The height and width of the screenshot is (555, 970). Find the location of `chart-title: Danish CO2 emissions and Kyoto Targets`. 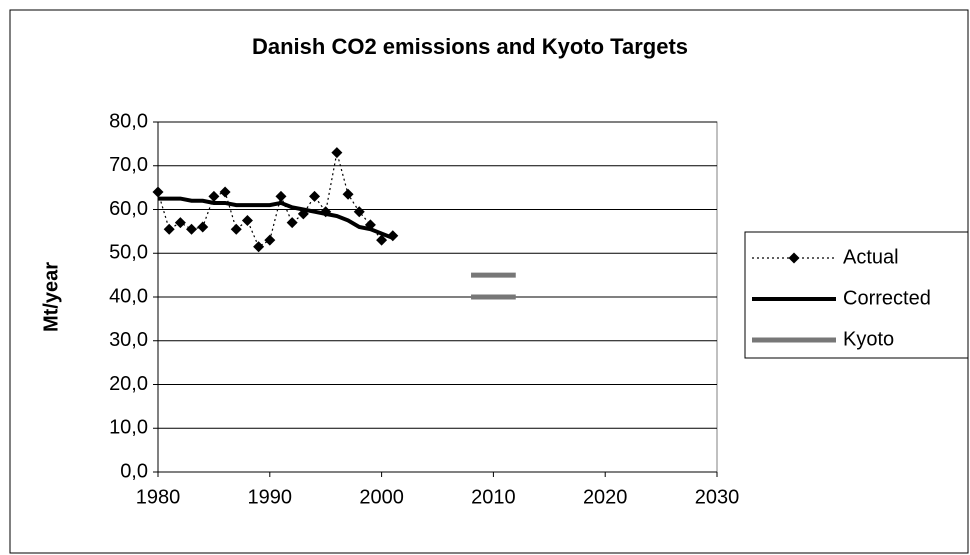

chart-title: Danish CO2 emissions and Kyoto Targets is located at coordinates (470, 46).